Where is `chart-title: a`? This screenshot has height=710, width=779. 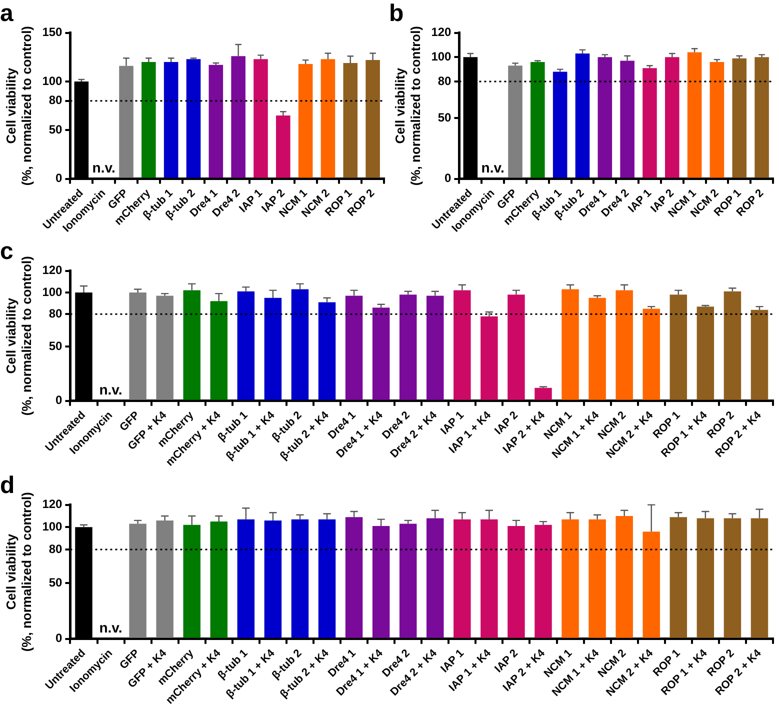
chart-title: a is located at coordinates (7, 14).